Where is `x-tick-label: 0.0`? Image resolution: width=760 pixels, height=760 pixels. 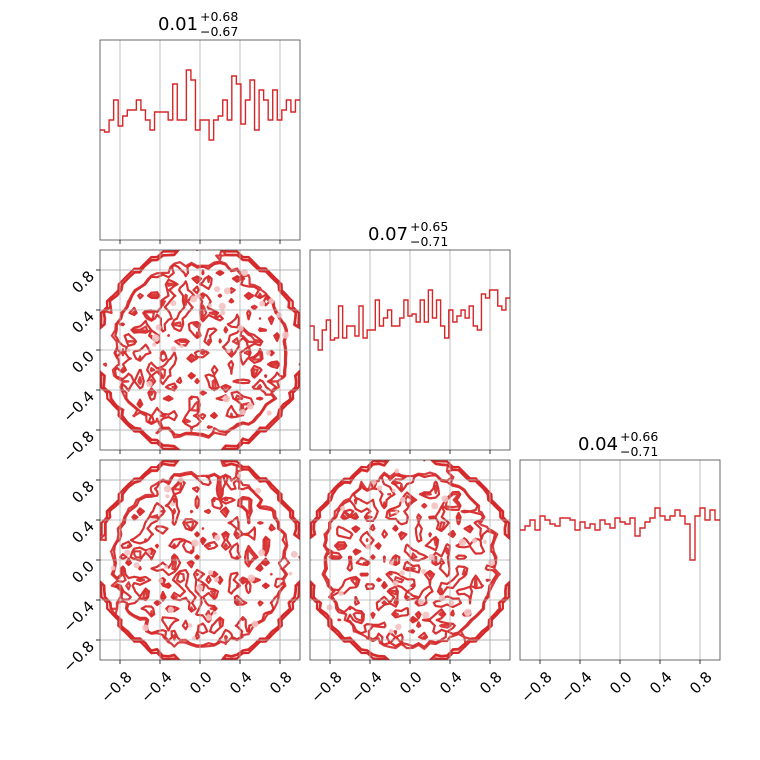
x-tick-label: 0.0 is located at coordinates (411, 683).